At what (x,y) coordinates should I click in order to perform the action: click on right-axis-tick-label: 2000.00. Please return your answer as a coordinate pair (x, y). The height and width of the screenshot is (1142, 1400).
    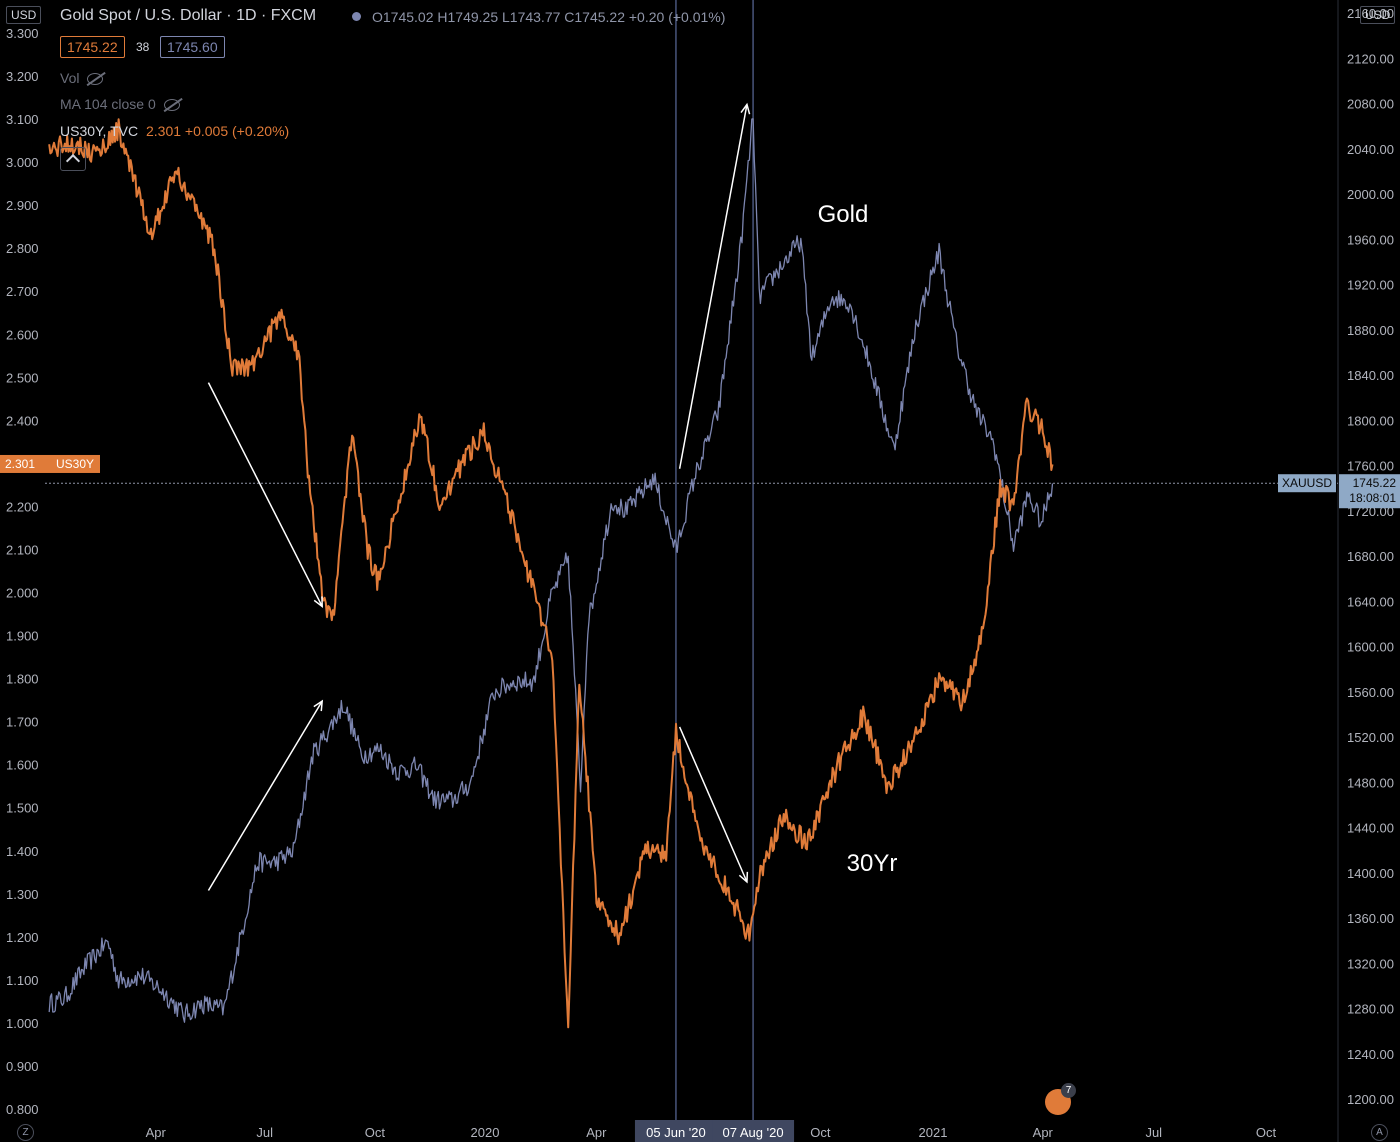
    Looking at the image, I should click on (1370, 194).